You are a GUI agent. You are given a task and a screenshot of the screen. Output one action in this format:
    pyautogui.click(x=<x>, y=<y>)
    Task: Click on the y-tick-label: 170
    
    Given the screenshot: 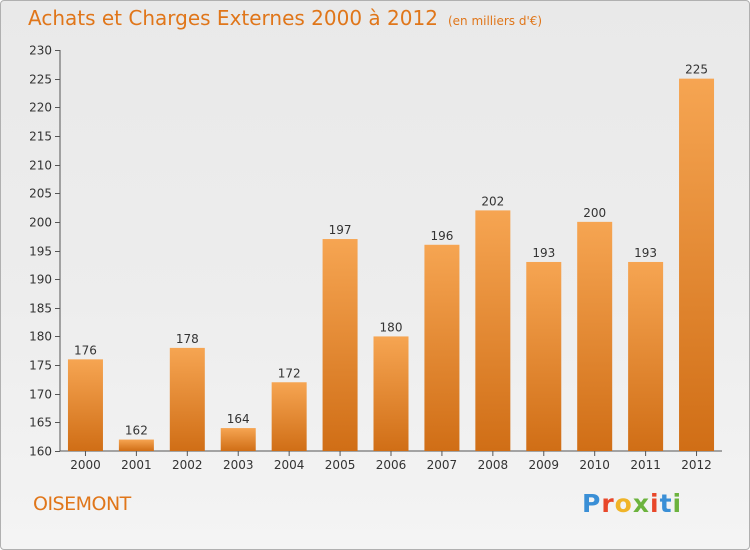 What is the action you would take?
    pyautogui.click(x=40, y=395)
    